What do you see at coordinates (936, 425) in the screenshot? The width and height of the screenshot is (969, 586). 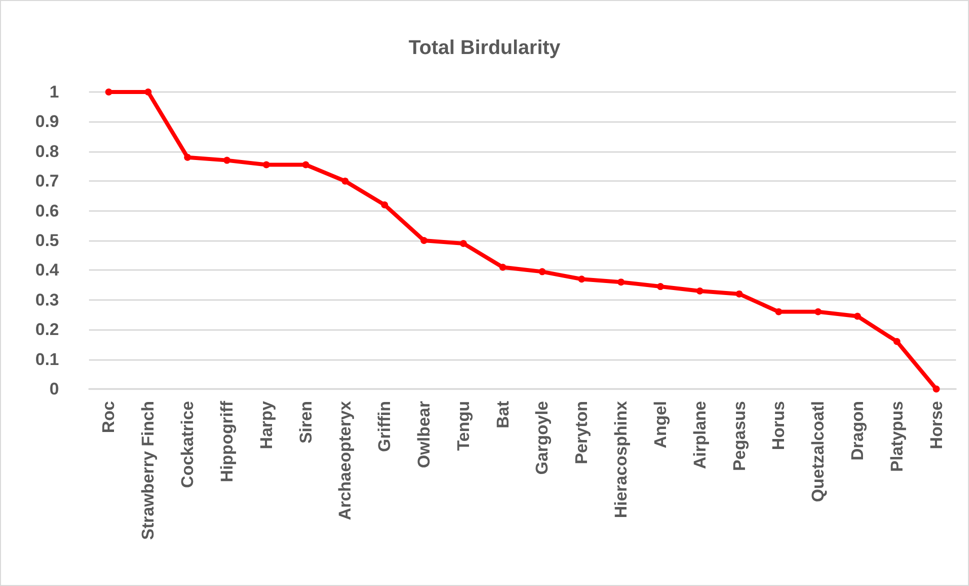 I see `x-tick-label: Horse` at bounding box center [936, 425].